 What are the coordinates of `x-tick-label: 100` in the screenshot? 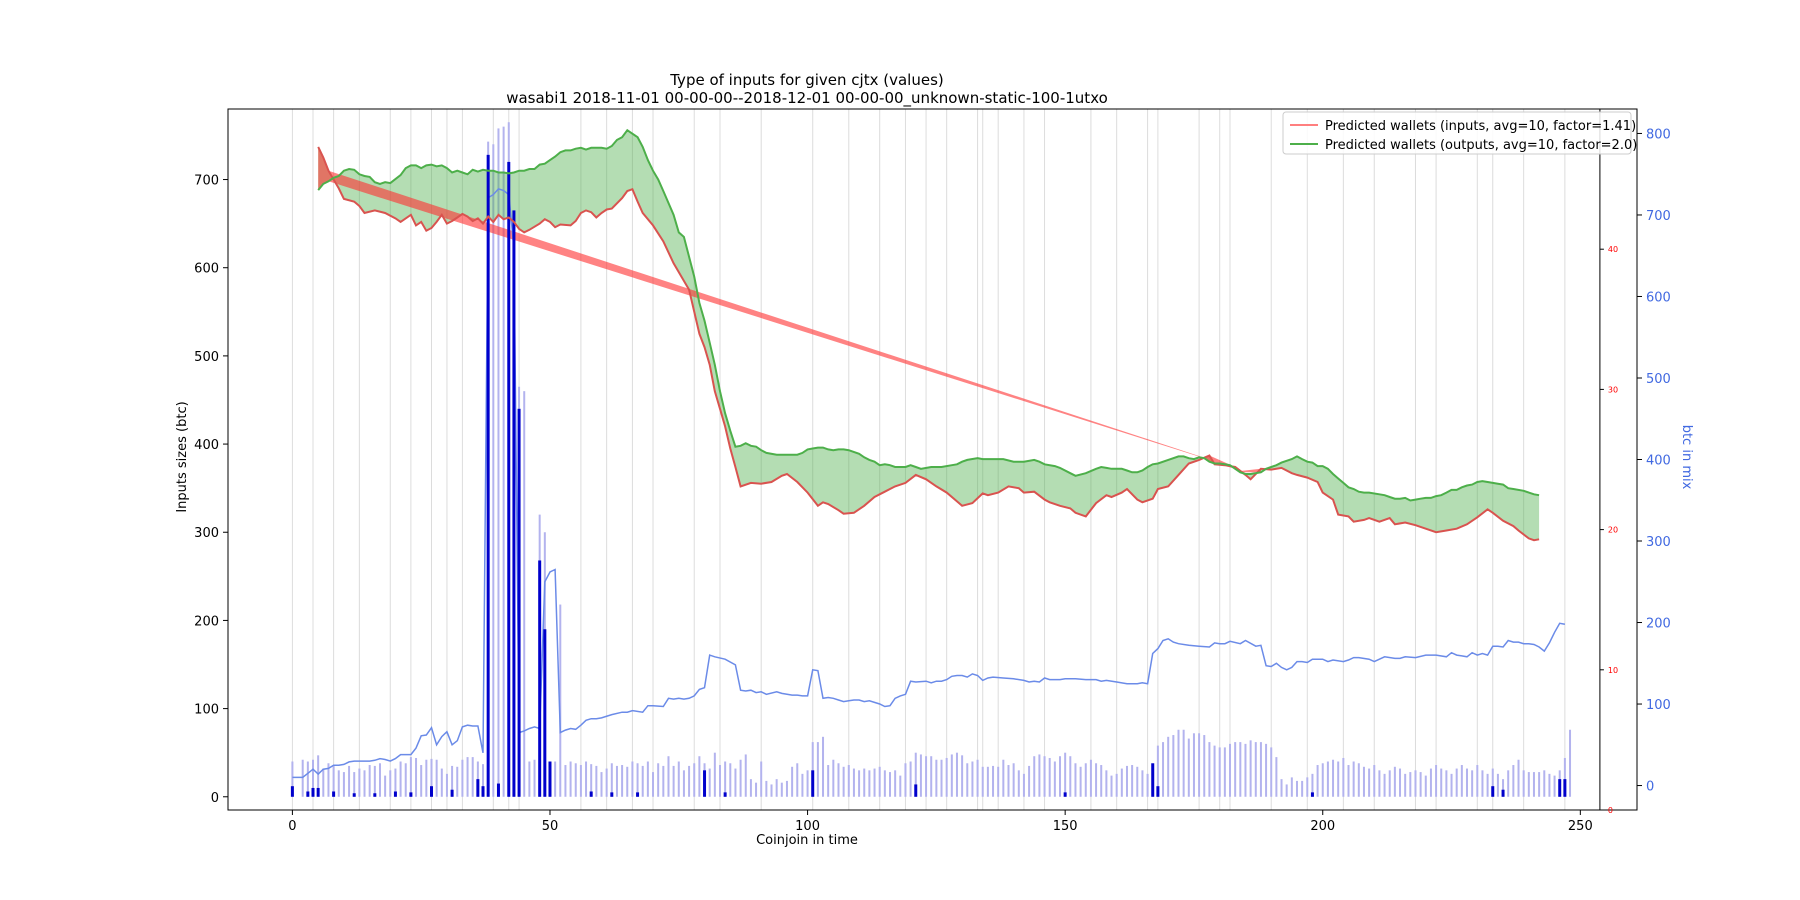 It's located at (807, 826).